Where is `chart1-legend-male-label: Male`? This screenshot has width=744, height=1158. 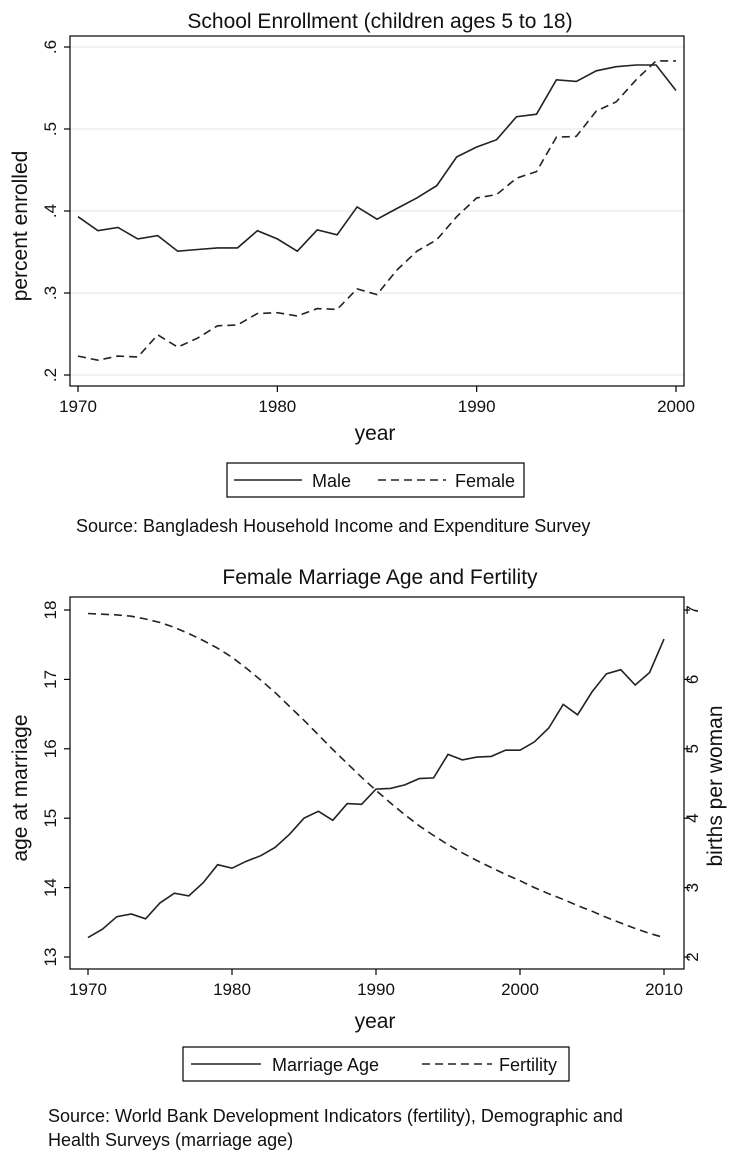
chart1-legend-male-label: Male is located at coordinates (331, 481).